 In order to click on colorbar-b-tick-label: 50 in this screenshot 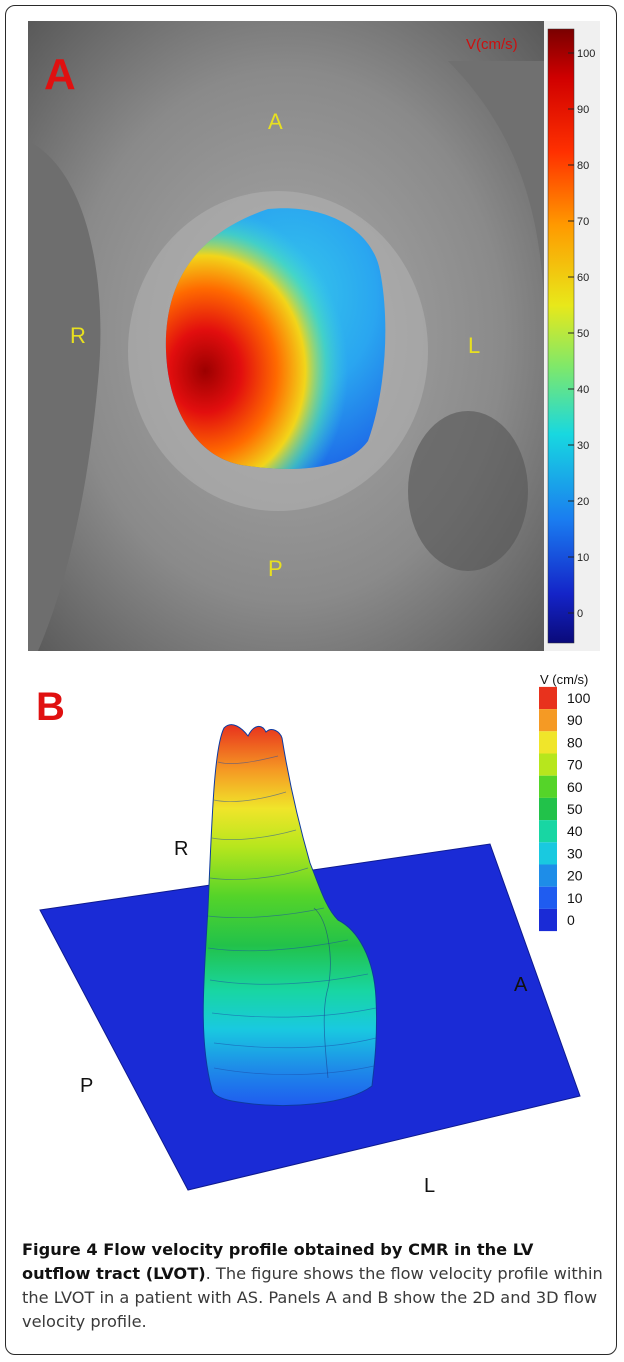, I will do `click(575, 809)`.